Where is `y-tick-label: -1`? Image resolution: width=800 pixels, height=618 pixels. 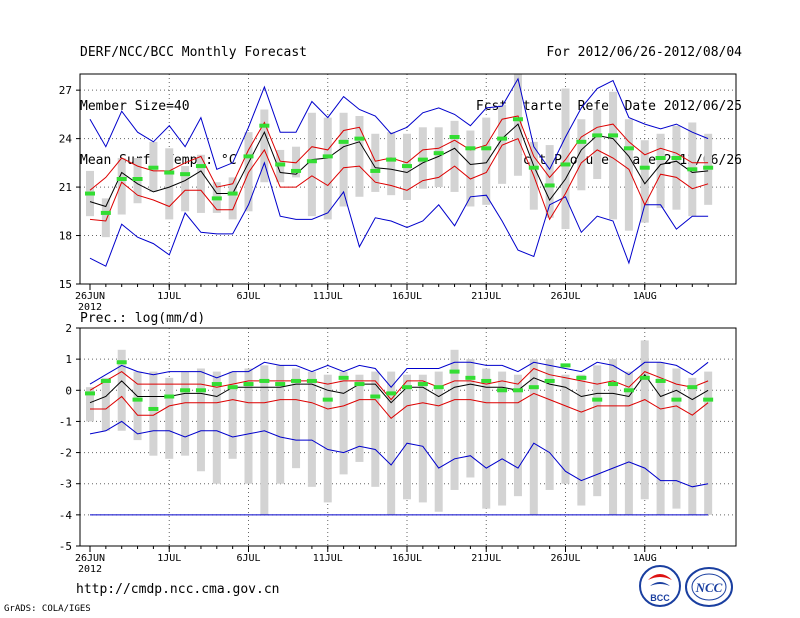 y-tick-label: -1 is located at coordinates (65, 421).